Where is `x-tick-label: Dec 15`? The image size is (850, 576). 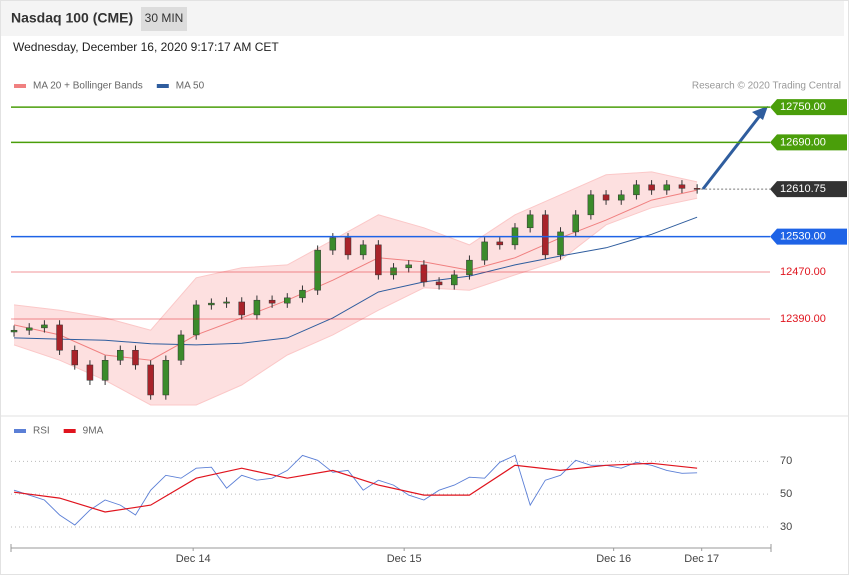
x-tick-label: Dec 15 is located at coordinates (404, 559).